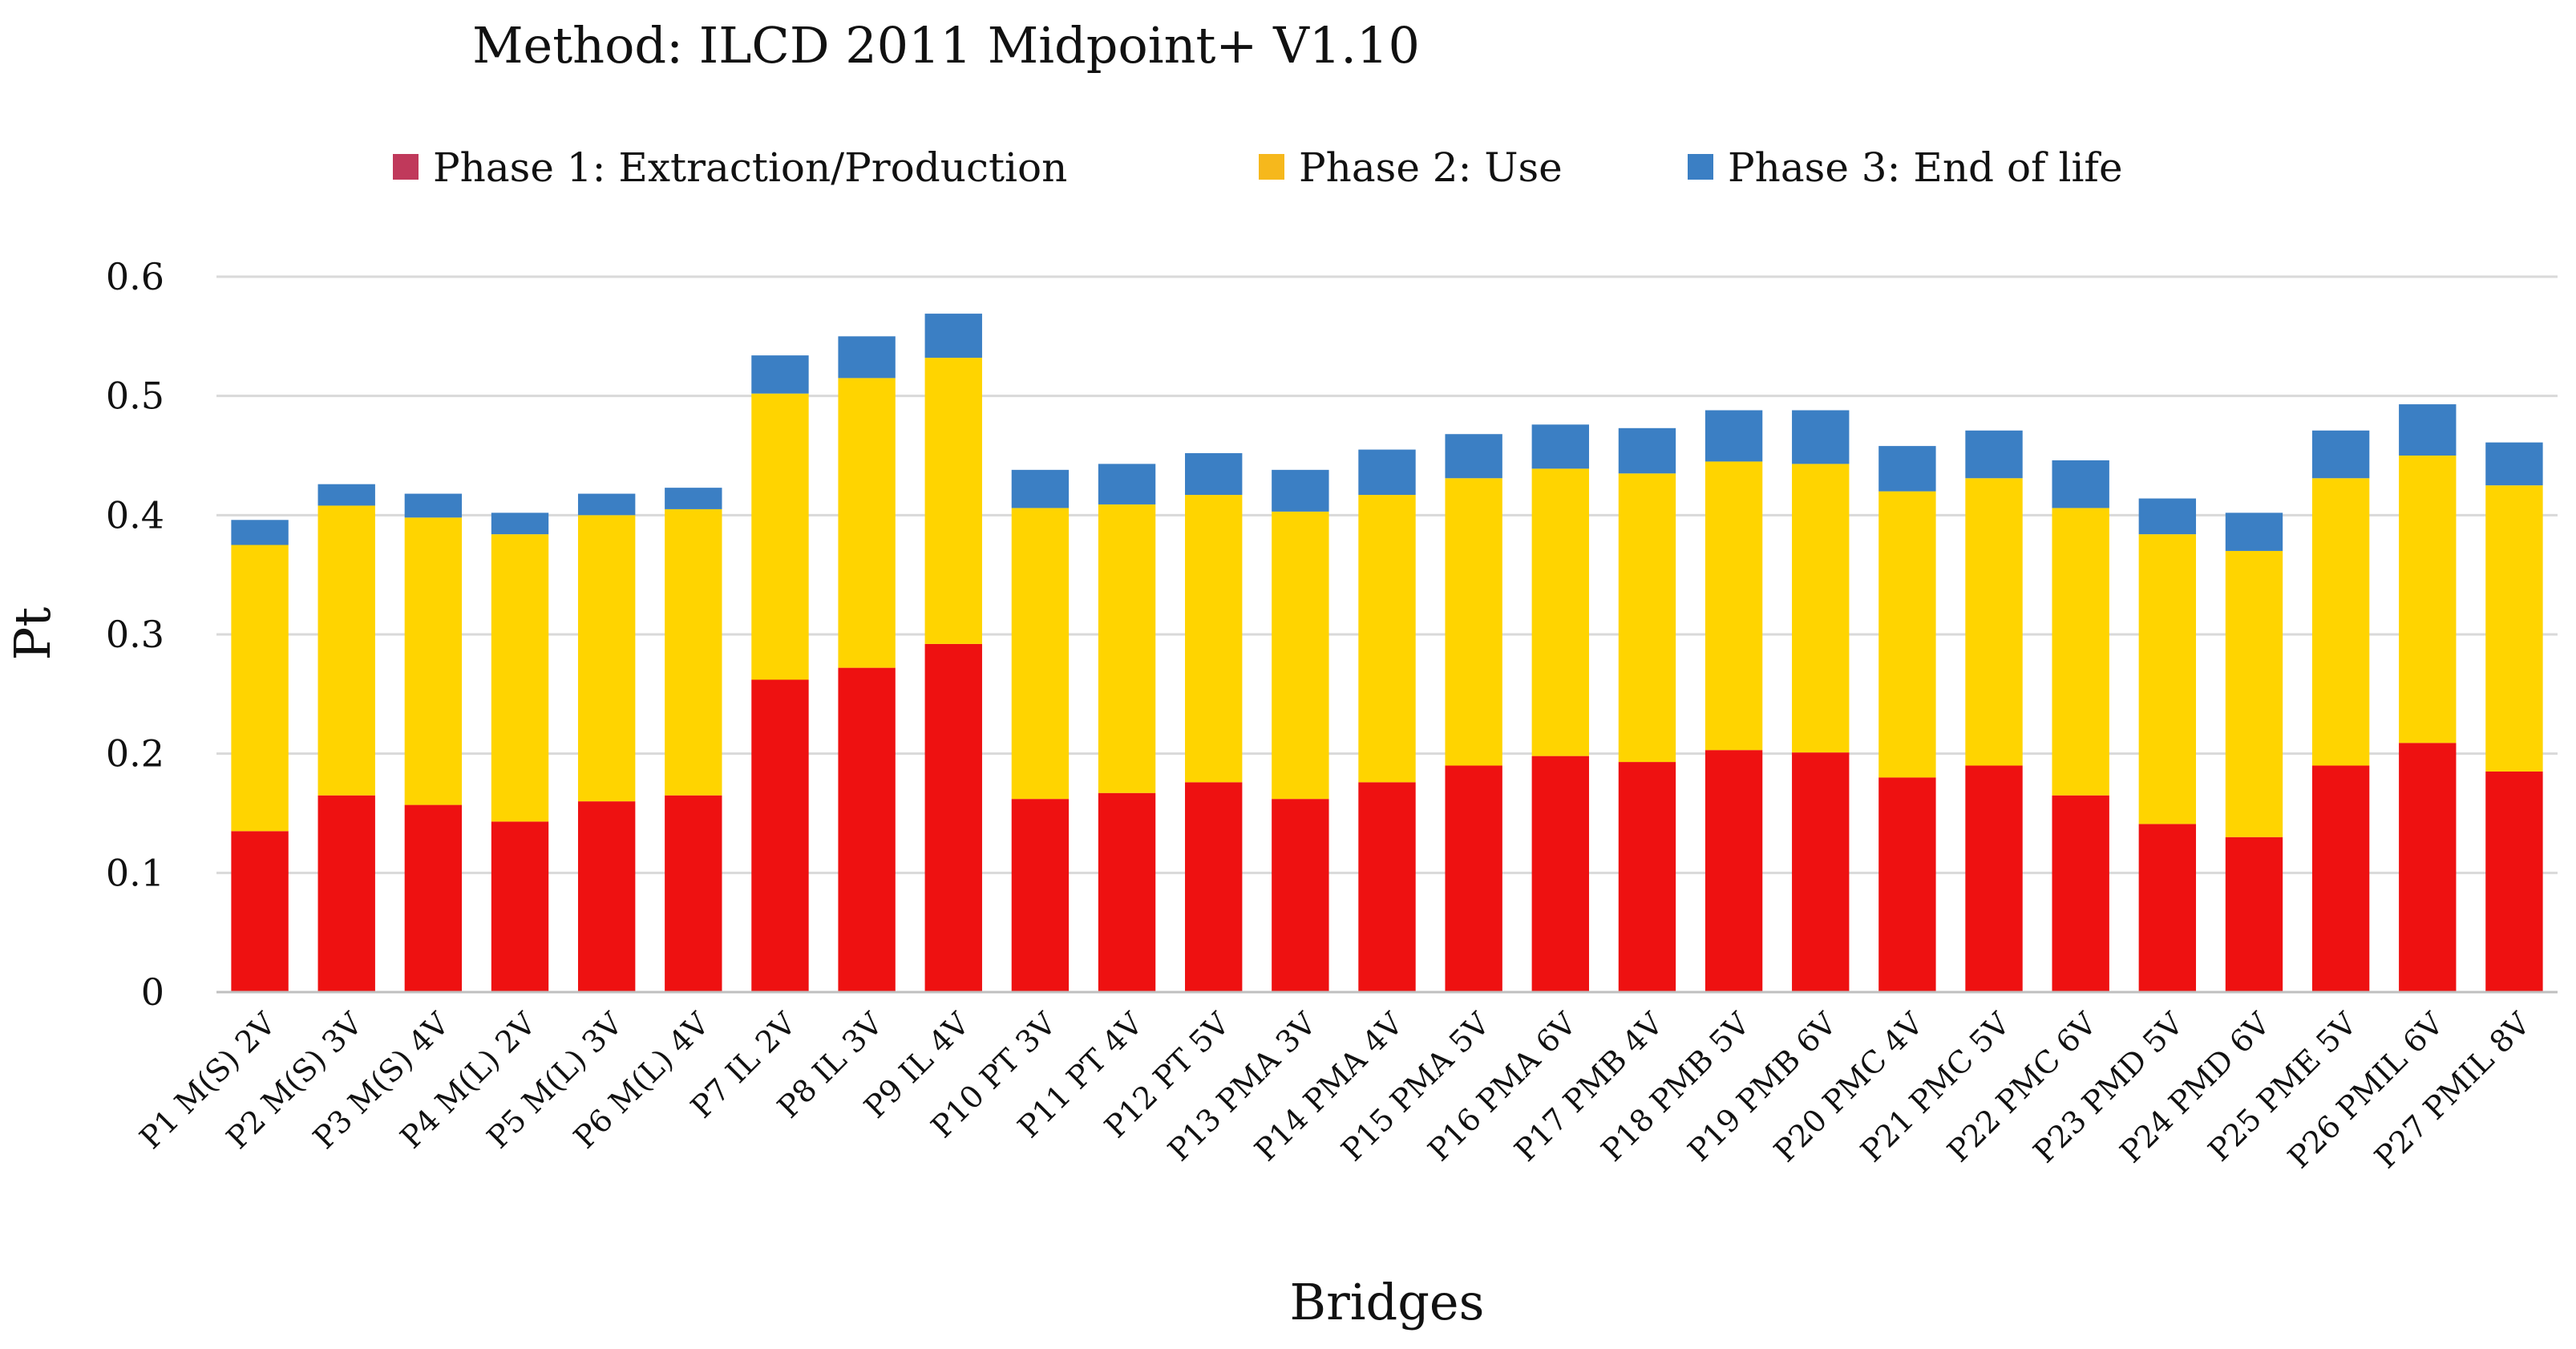 The width and height of the screenshot is (2576, 1349). What do you see at coordinates (1328, 1087) in the screenshot?
I see `x-tick-label: P14 PMA 4V` at bounding box center [1328, 1087].